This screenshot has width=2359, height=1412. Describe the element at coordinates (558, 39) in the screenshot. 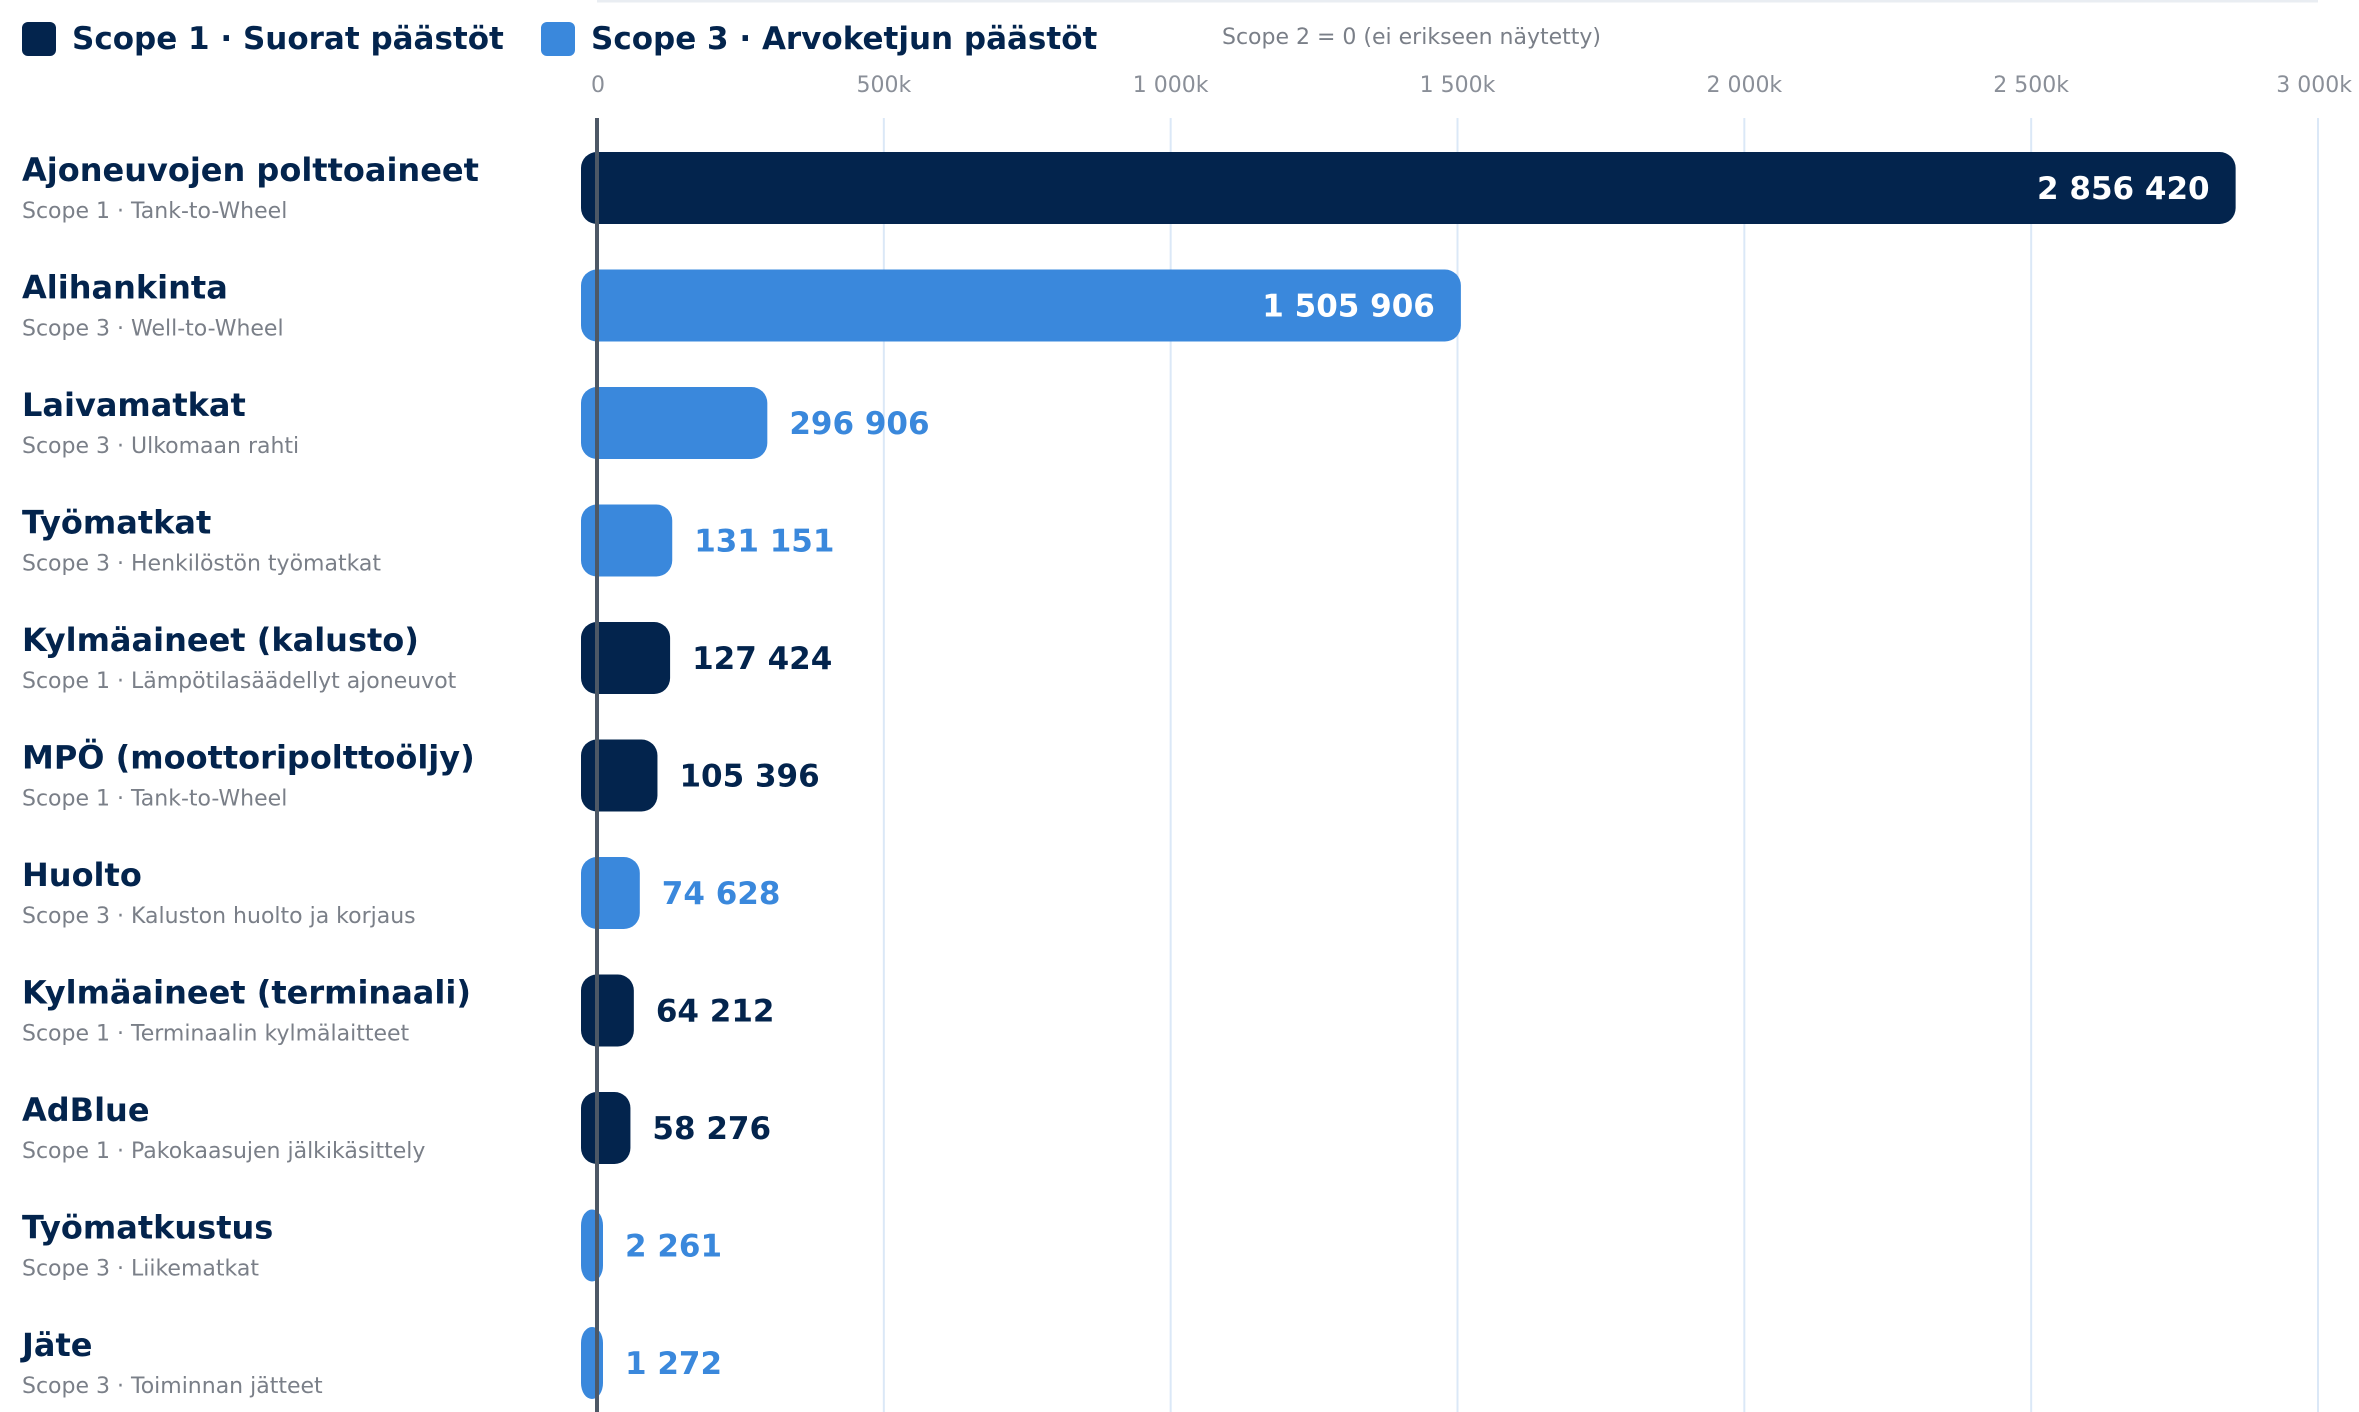

I see `legend-swatch-scope3` at that location.